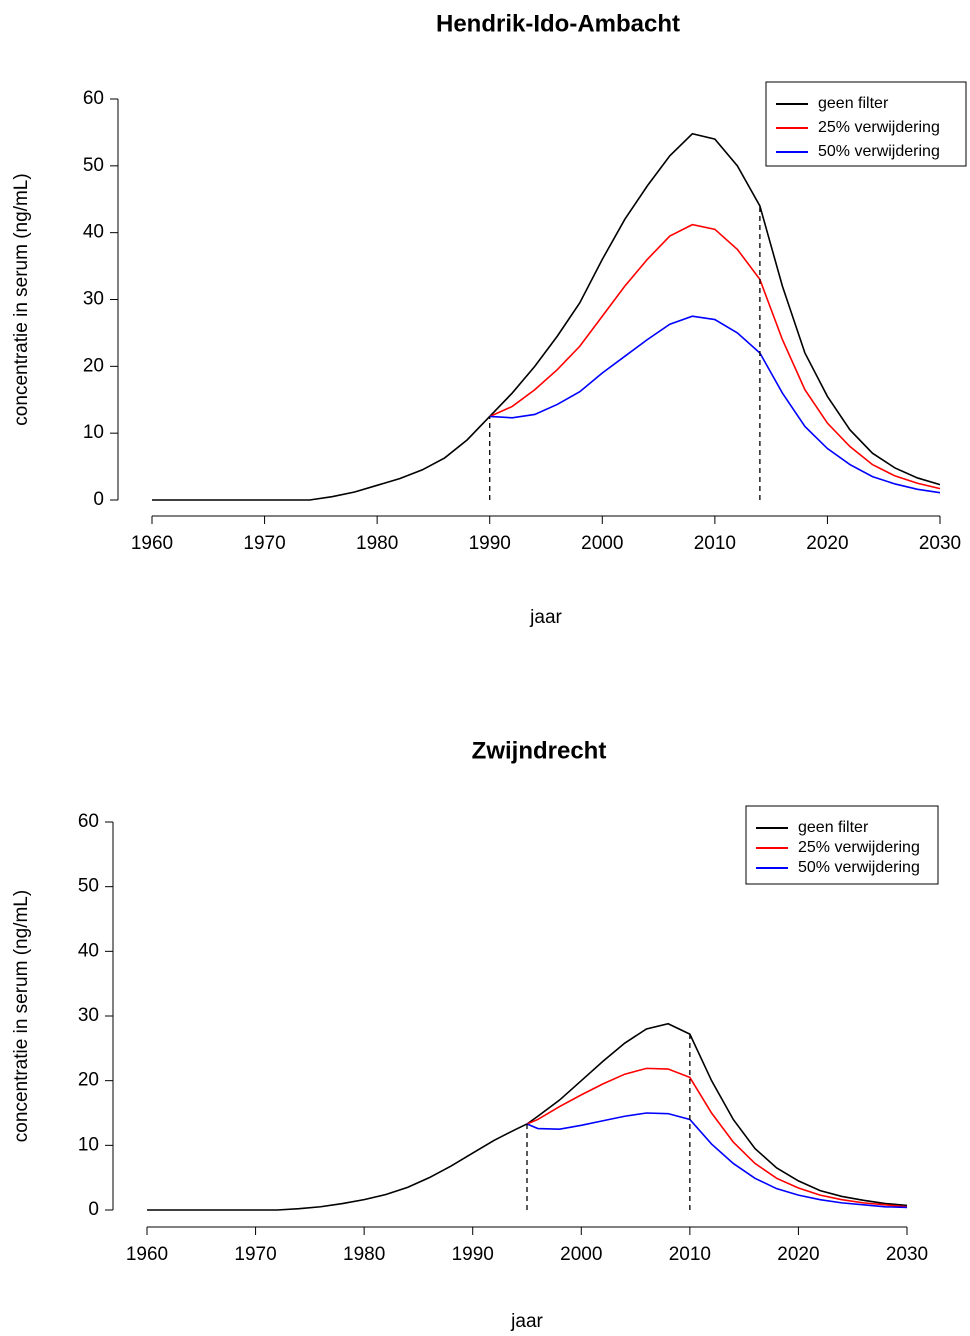 The width and height of the screenshot is (970, 1336). Describe the element at coordinates (558, 23) in the screenshot. I see `chart-title: Hendrik-Ido-Ambacht` at that location.